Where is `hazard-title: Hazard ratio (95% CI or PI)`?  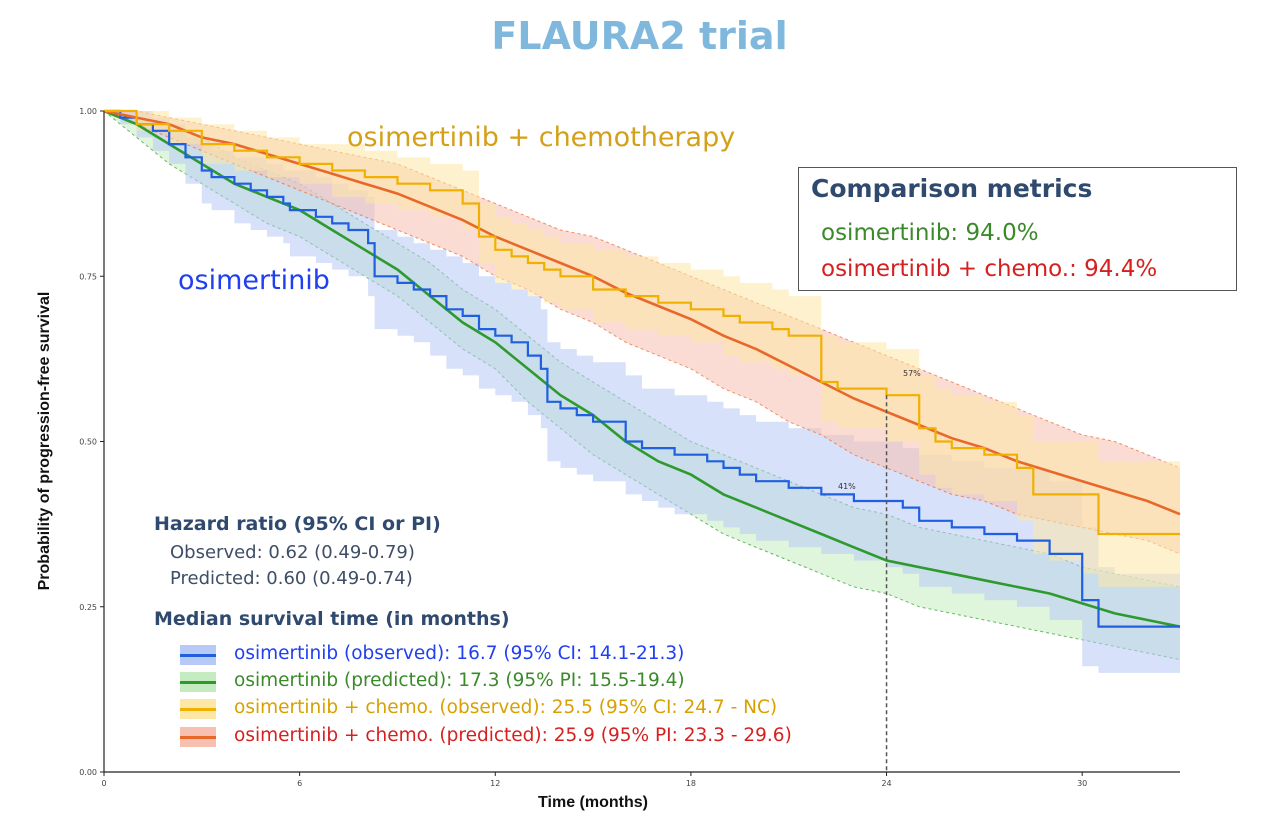
hazard-title: Hazard ratio (95% CI or PI) is located at coordinates (297, 524).